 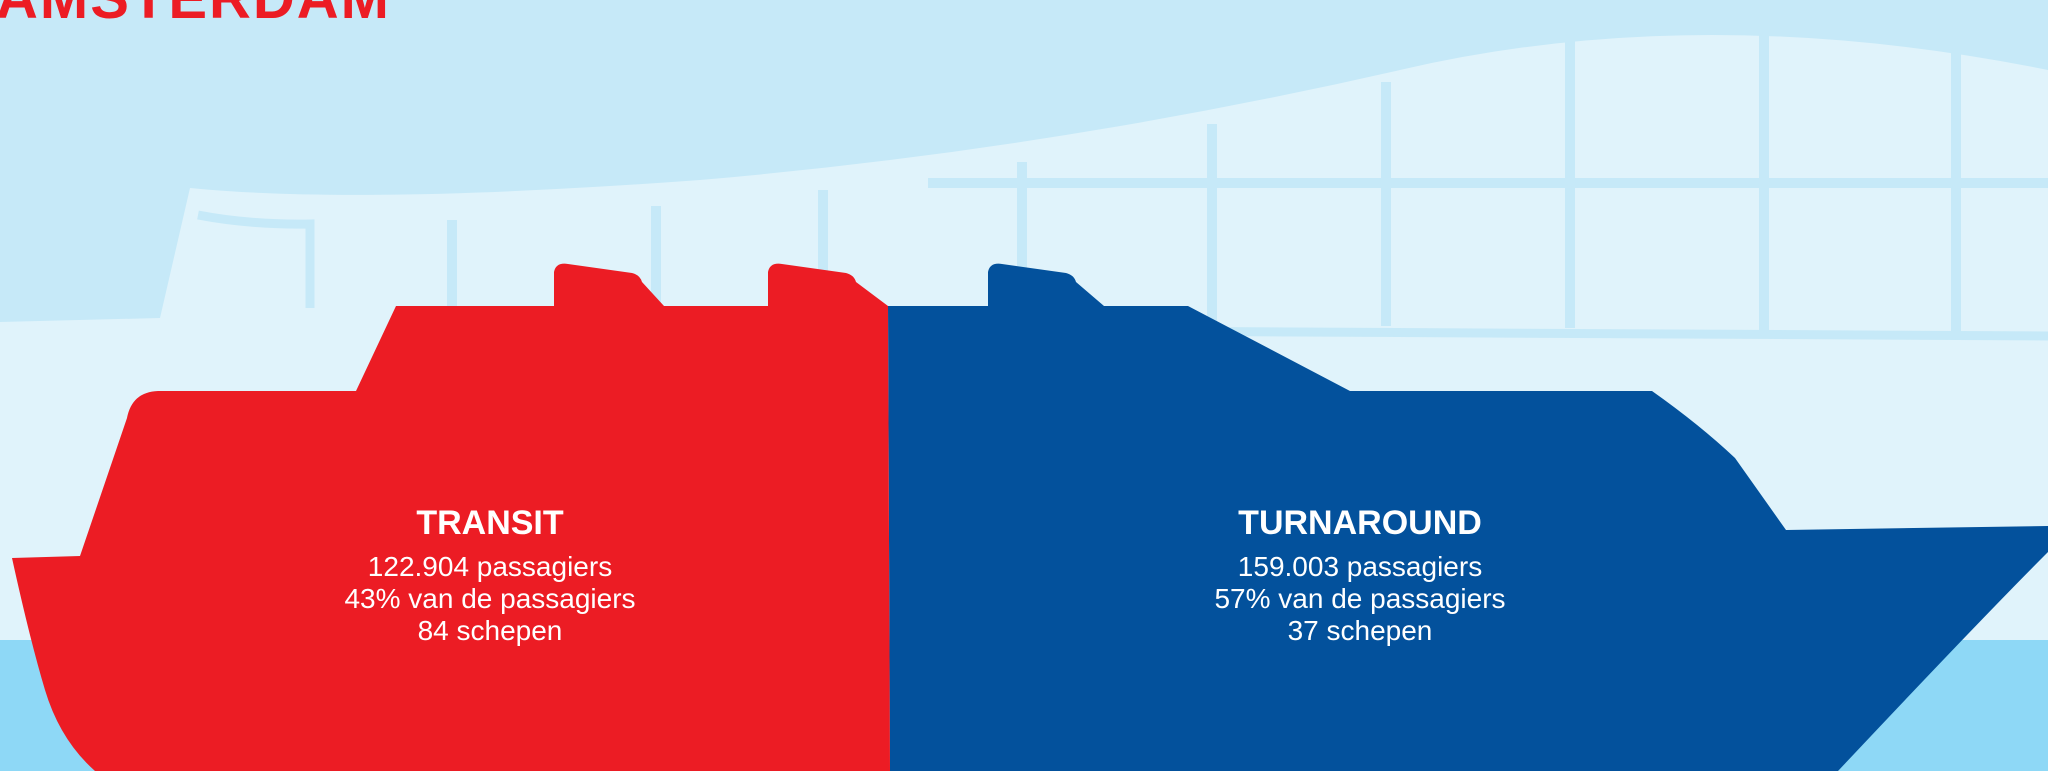 I want to click on transit-ships: 84 schepen, so click(x=490, y=630).